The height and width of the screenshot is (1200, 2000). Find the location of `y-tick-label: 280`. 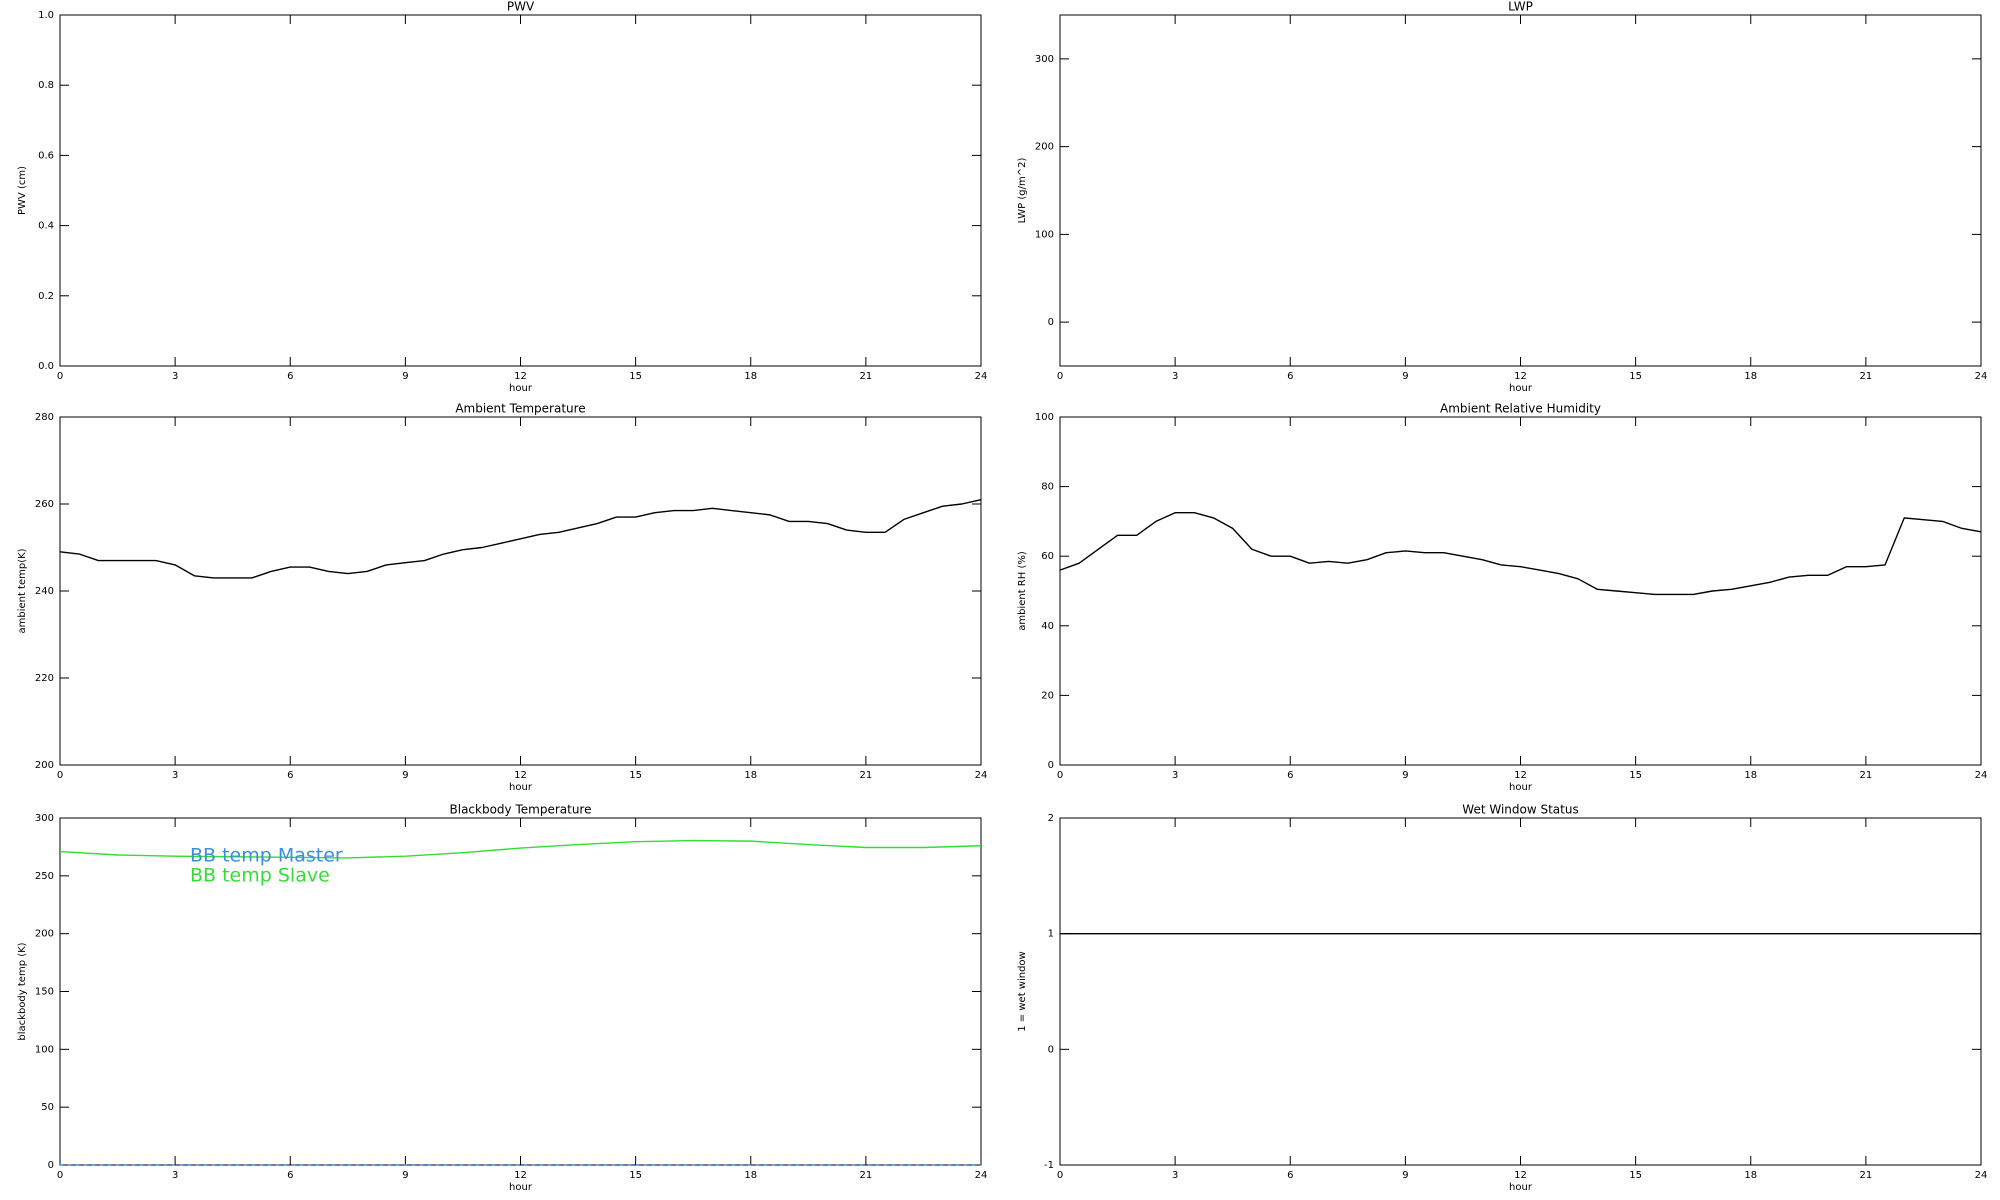

y-tick-label: 280 is located at coordinates (44, 417).